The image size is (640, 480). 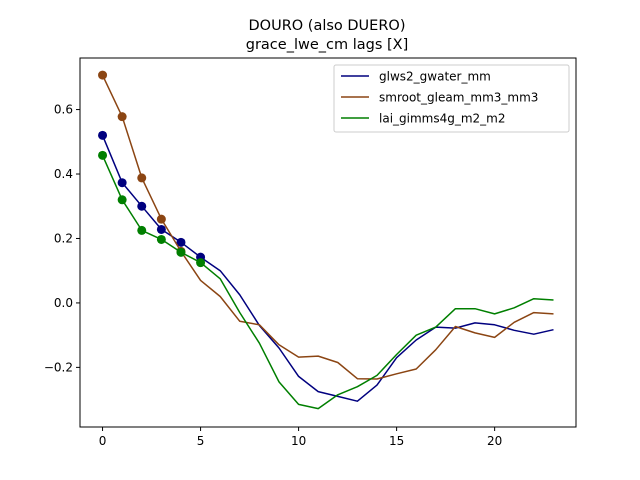 What do you see at coordinates (298, 441) in the screenshot?
I see `x-tick-label: 10` at bounding box center [298, 441].